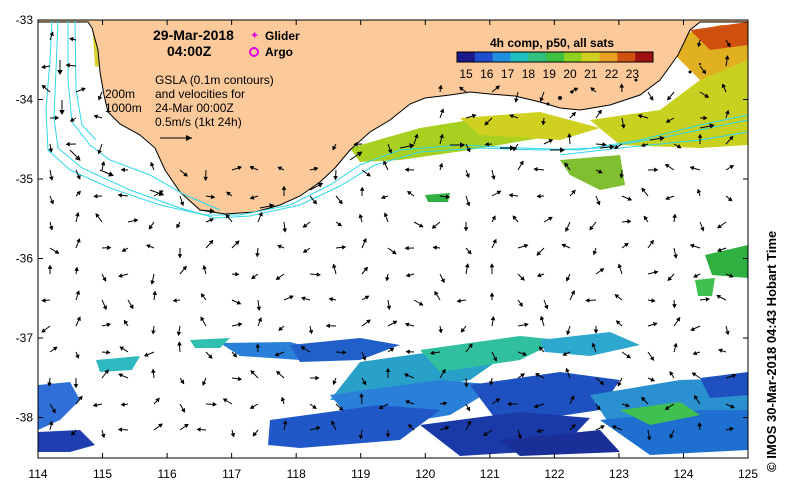 This screenshot has width=790, height=492. I want to click on colorbar-tick-label: 18, so click(529, 74).